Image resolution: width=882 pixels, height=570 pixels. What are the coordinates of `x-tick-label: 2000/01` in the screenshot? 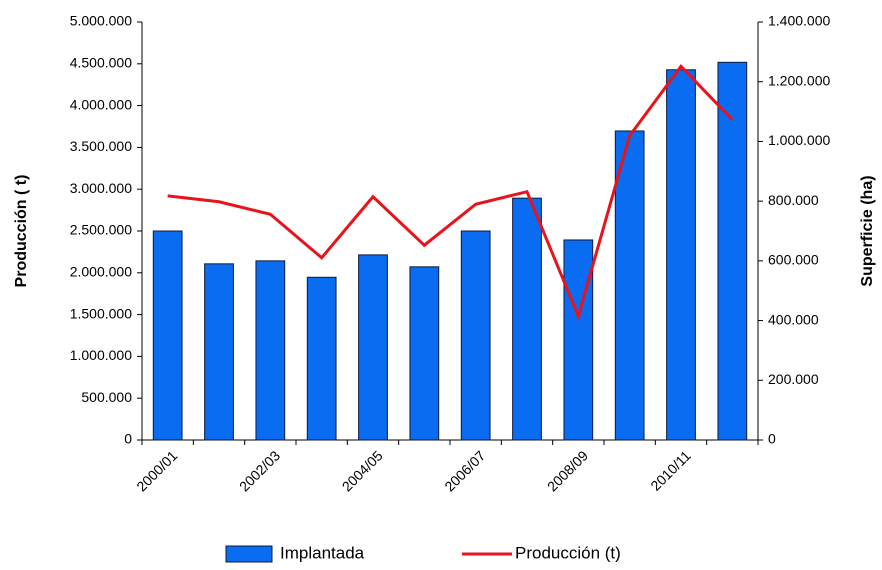 It's located at (156, 470).